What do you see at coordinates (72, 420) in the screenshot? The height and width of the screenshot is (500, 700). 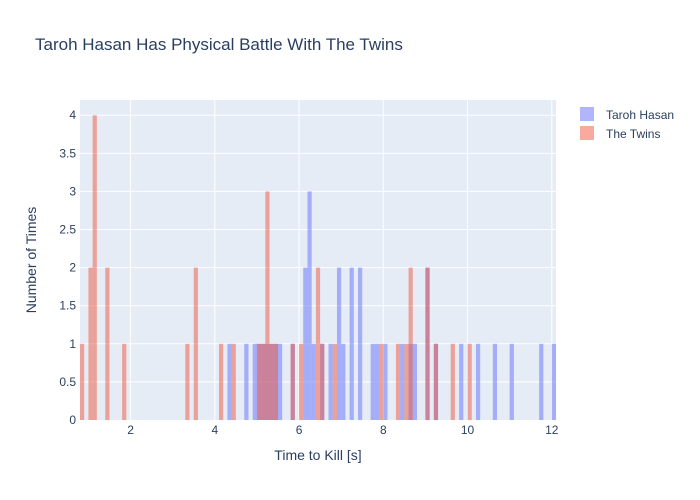 I see `y-tick-label: 0` at bounding box center [72, 420].